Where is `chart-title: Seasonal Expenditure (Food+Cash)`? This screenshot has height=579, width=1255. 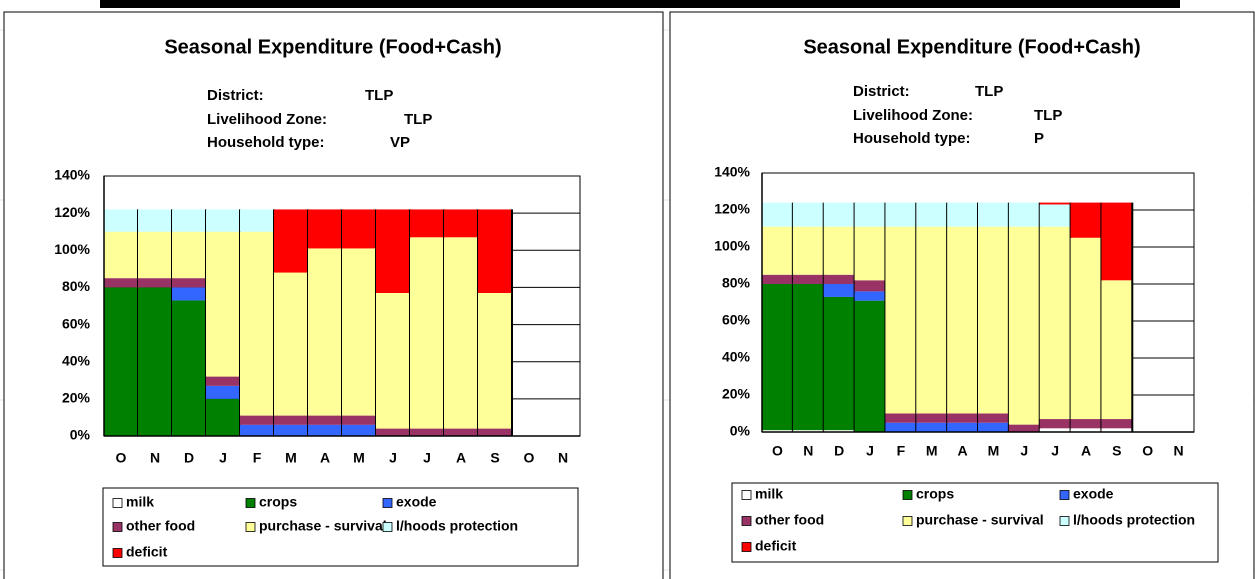 chart-title: Seasonal Expenditure (Food+Cash) is located at coordinates (332, 47).